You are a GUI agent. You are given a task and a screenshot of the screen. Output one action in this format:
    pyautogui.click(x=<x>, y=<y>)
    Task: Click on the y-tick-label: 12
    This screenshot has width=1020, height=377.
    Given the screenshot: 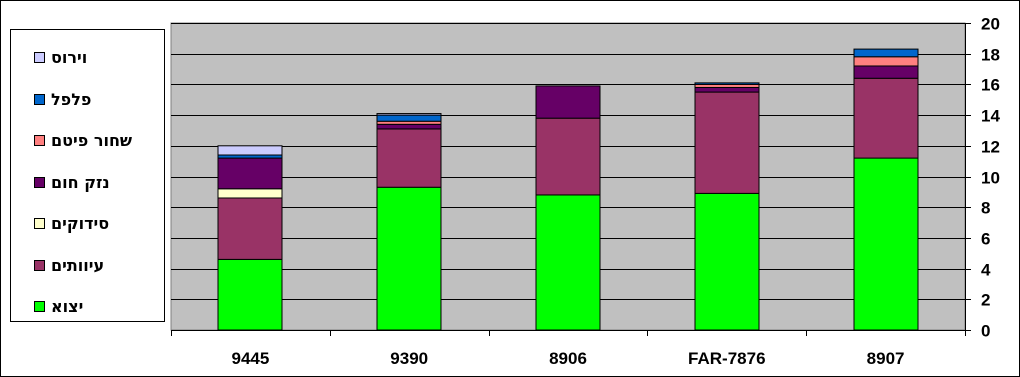 What is the action you would take?
    pyautogui.click(x=990, y=147)
    